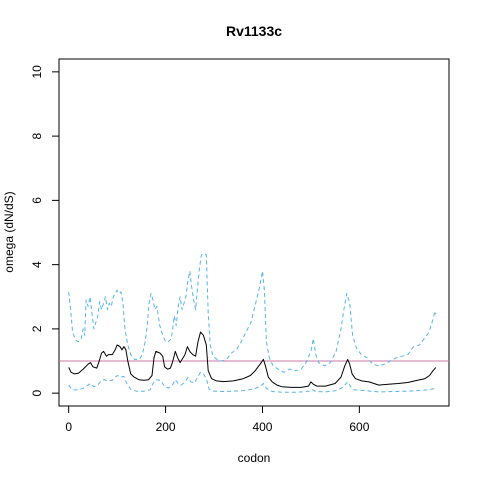 The height and width of the screenshot is (480, 480). I want to click on omega-estimate-line, so click(252, 359).